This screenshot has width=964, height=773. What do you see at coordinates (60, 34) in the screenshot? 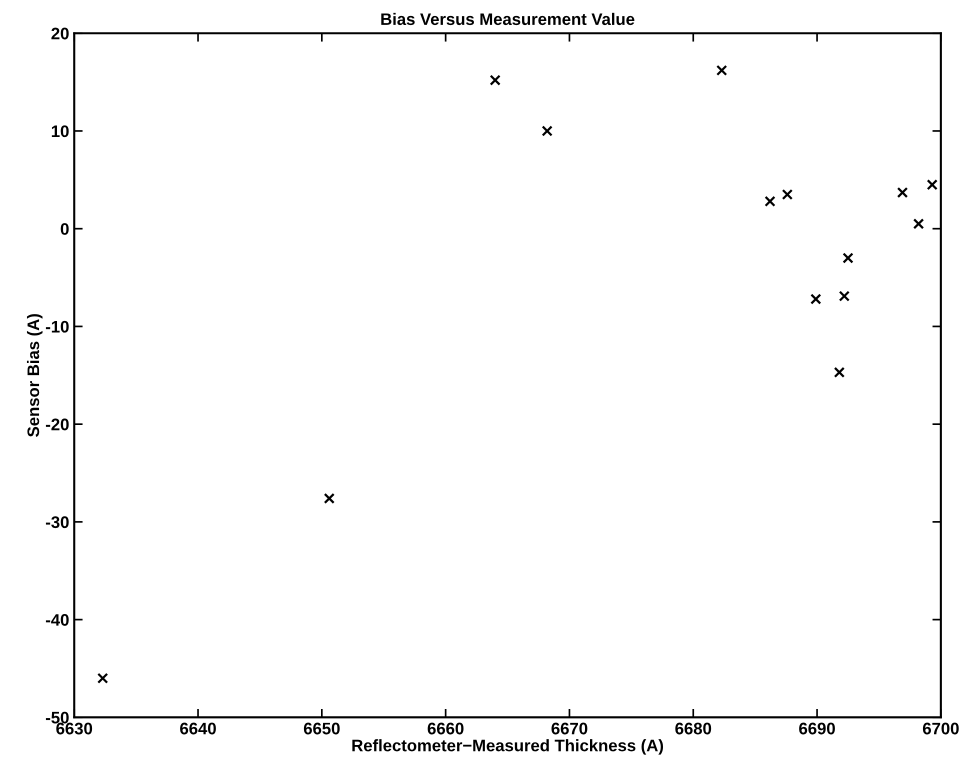
I see `y-tick-label: 20` at bounding box center [60, 34].